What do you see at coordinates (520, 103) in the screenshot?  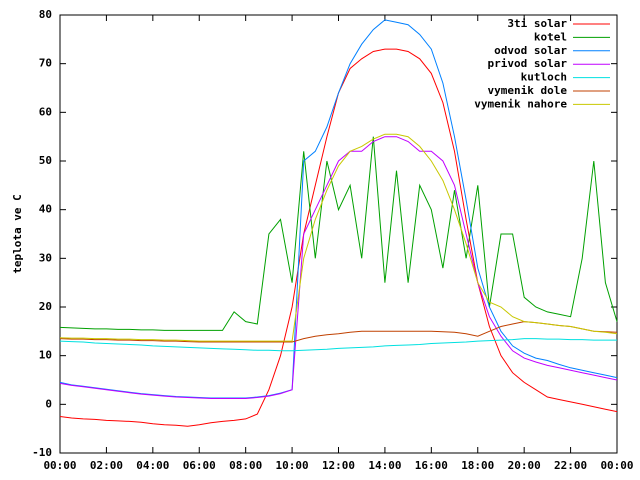 I see `legend-label: vymenik nahore` at bounding box center [520, 103].